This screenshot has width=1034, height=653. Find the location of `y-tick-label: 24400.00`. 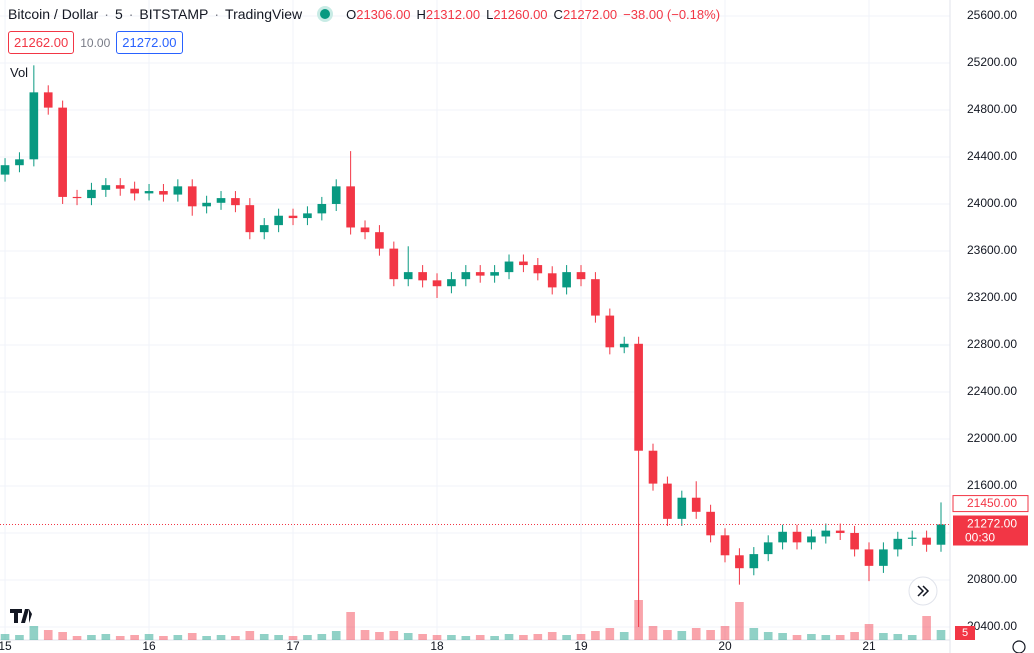

y-tick-label: 24400.00 is located at coordinates (992, 156).